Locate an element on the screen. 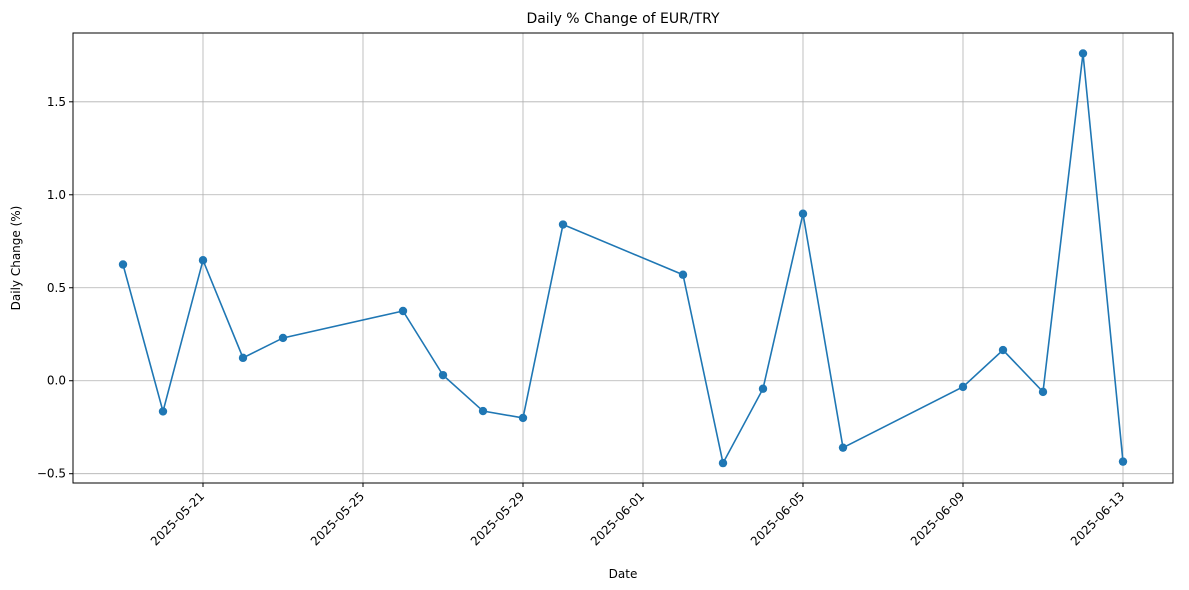 The width and height of the screenshot is (1189, 590). y-tick-label: −0.5 is located at coordinates (51, 474).